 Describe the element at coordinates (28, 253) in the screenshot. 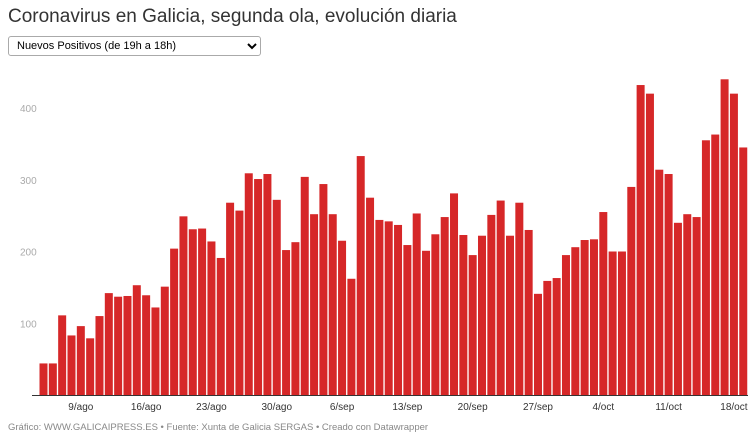

I see `y-tick-label: 200` at that location.